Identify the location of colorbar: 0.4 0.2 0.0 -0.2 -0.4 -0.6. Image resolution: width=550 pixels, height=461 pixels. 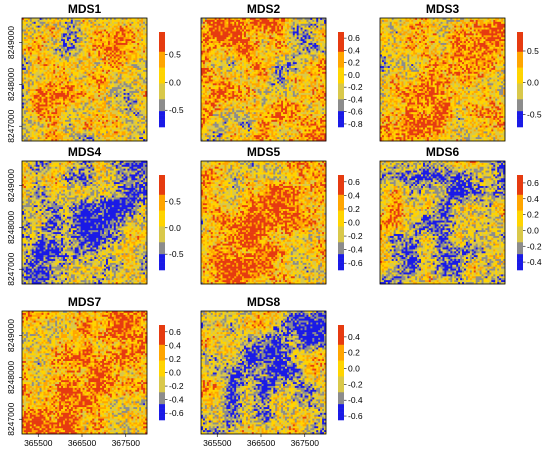
(350, 373).